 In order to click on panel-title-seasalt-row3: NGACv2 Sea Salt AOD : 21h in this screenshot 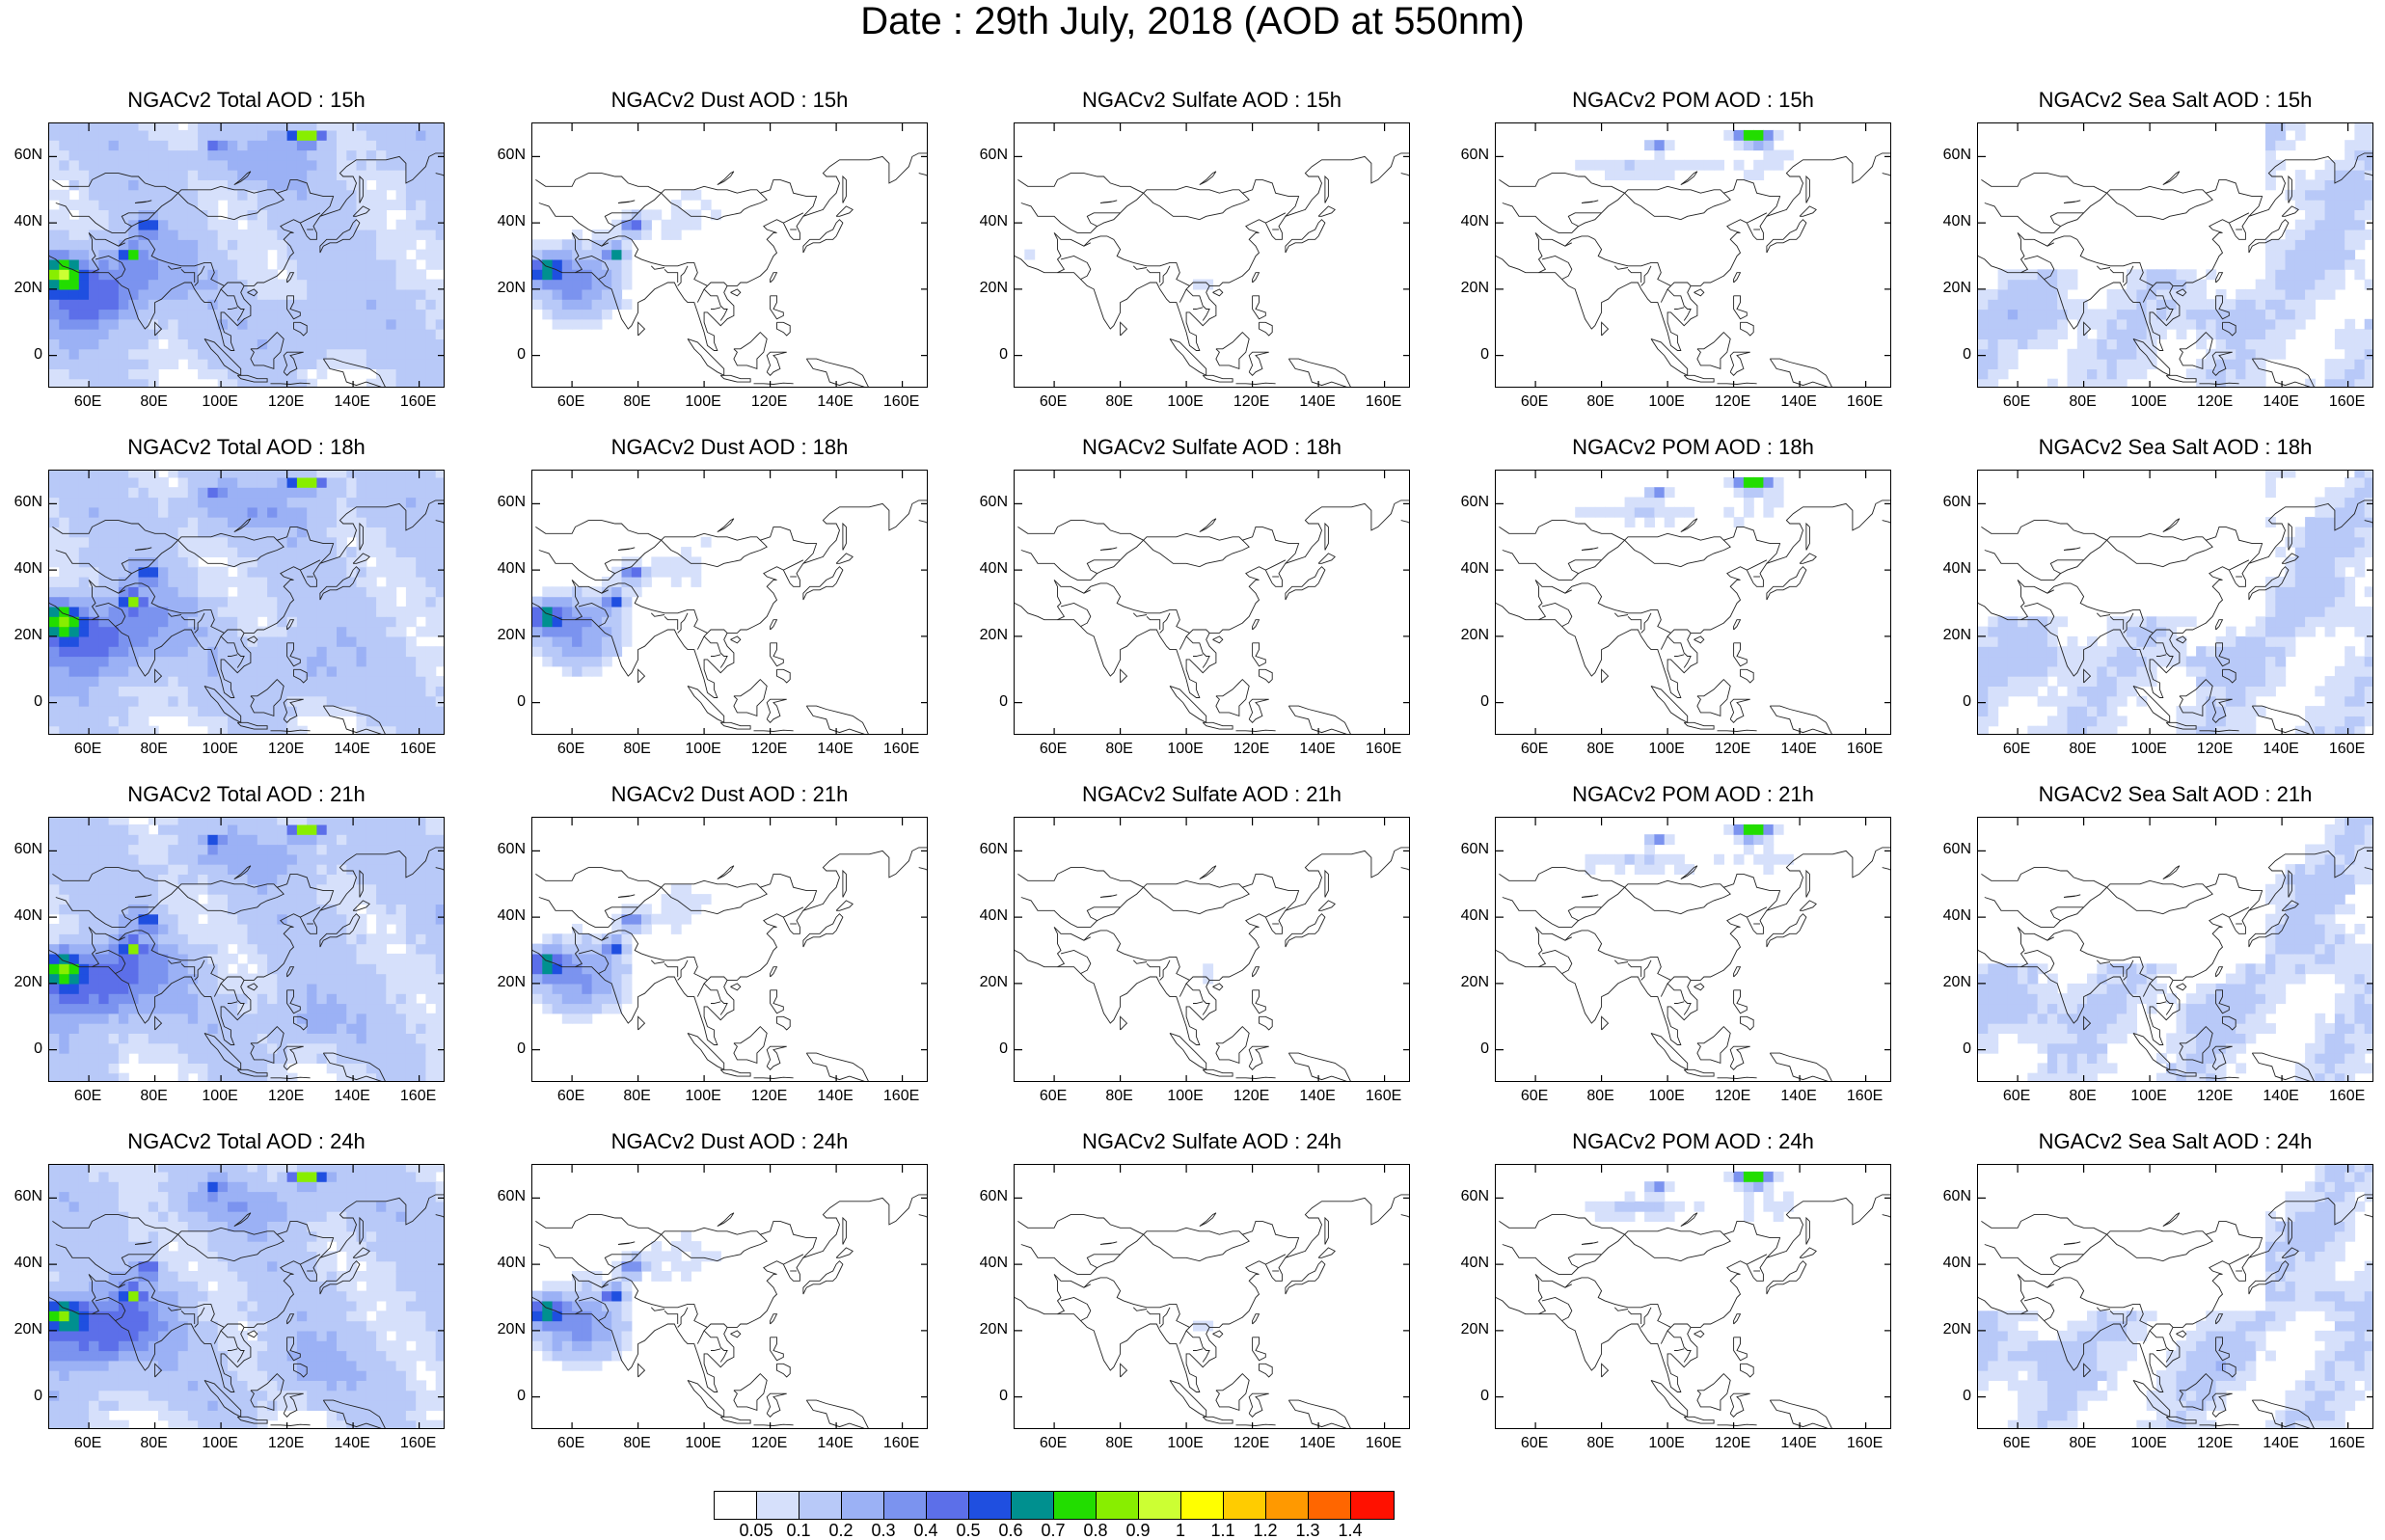, I will do `click(2175, 794)`.